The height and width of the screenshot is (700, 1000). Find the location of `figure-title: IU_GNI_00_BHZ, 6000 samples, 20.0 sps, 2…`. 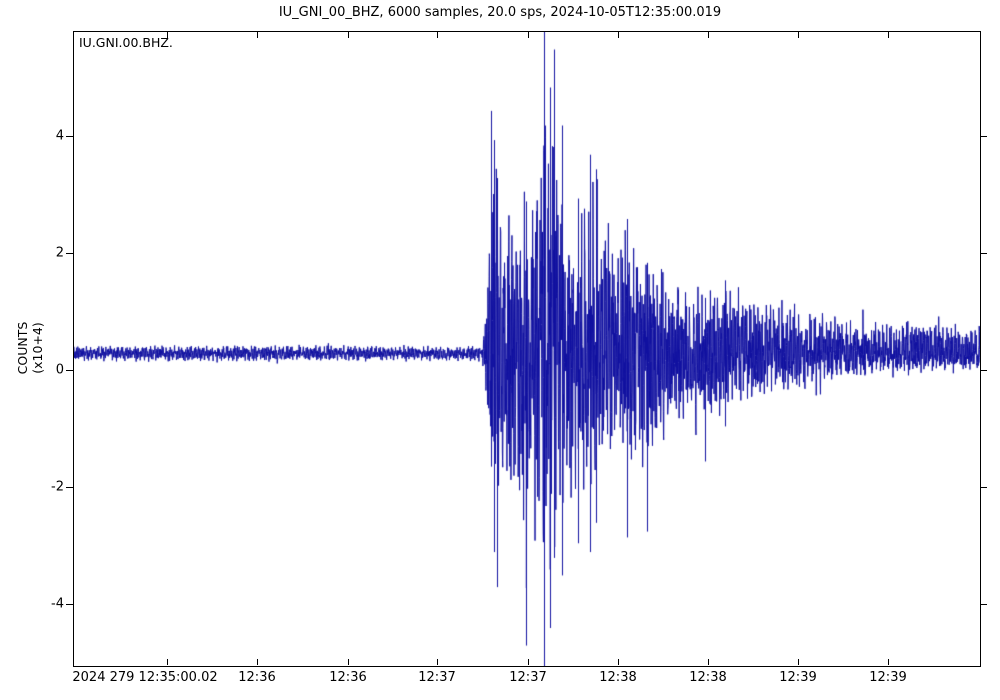

figure-title: IU_GNI_00_BHZ, 6000 samples, 20.0 sps, 2… is located at coordinates (500, 12).